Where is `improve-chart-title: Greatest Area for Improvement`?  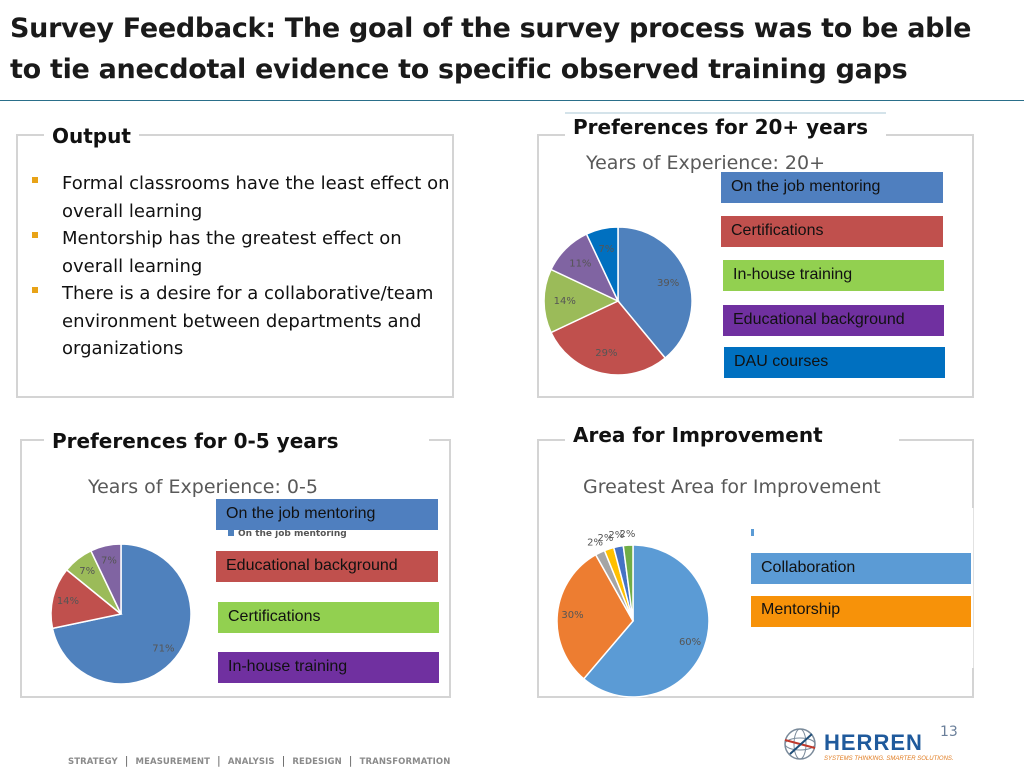
improve-chart-title: Greatest Area for Improvement is located at coordinates (732, 487).